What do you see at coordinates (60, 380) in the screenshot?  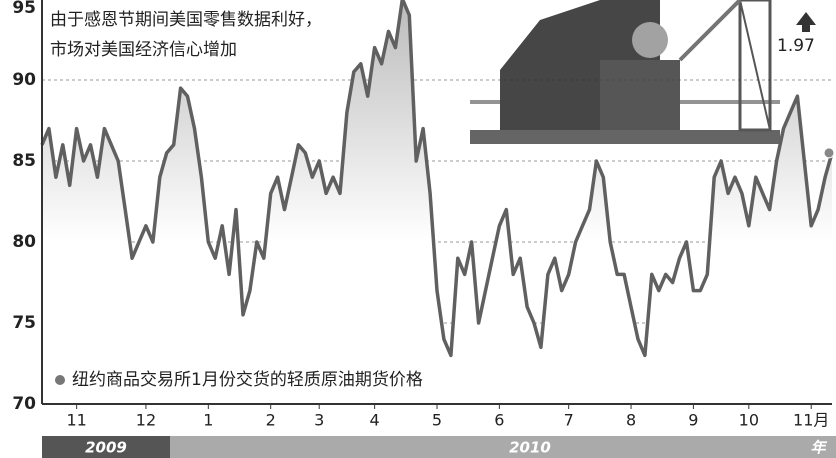 I see `legend-marker` at bounding box center [60, 380].